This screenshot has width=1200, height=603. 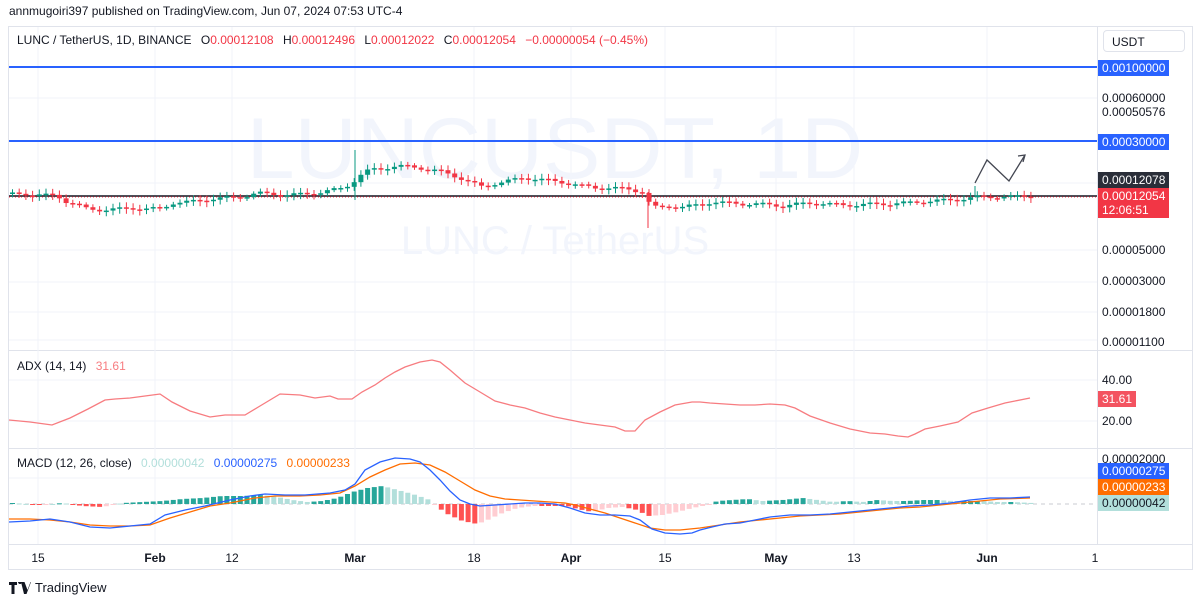 I want to click on open-value: 0.00012108, so click(x=242, y=40).